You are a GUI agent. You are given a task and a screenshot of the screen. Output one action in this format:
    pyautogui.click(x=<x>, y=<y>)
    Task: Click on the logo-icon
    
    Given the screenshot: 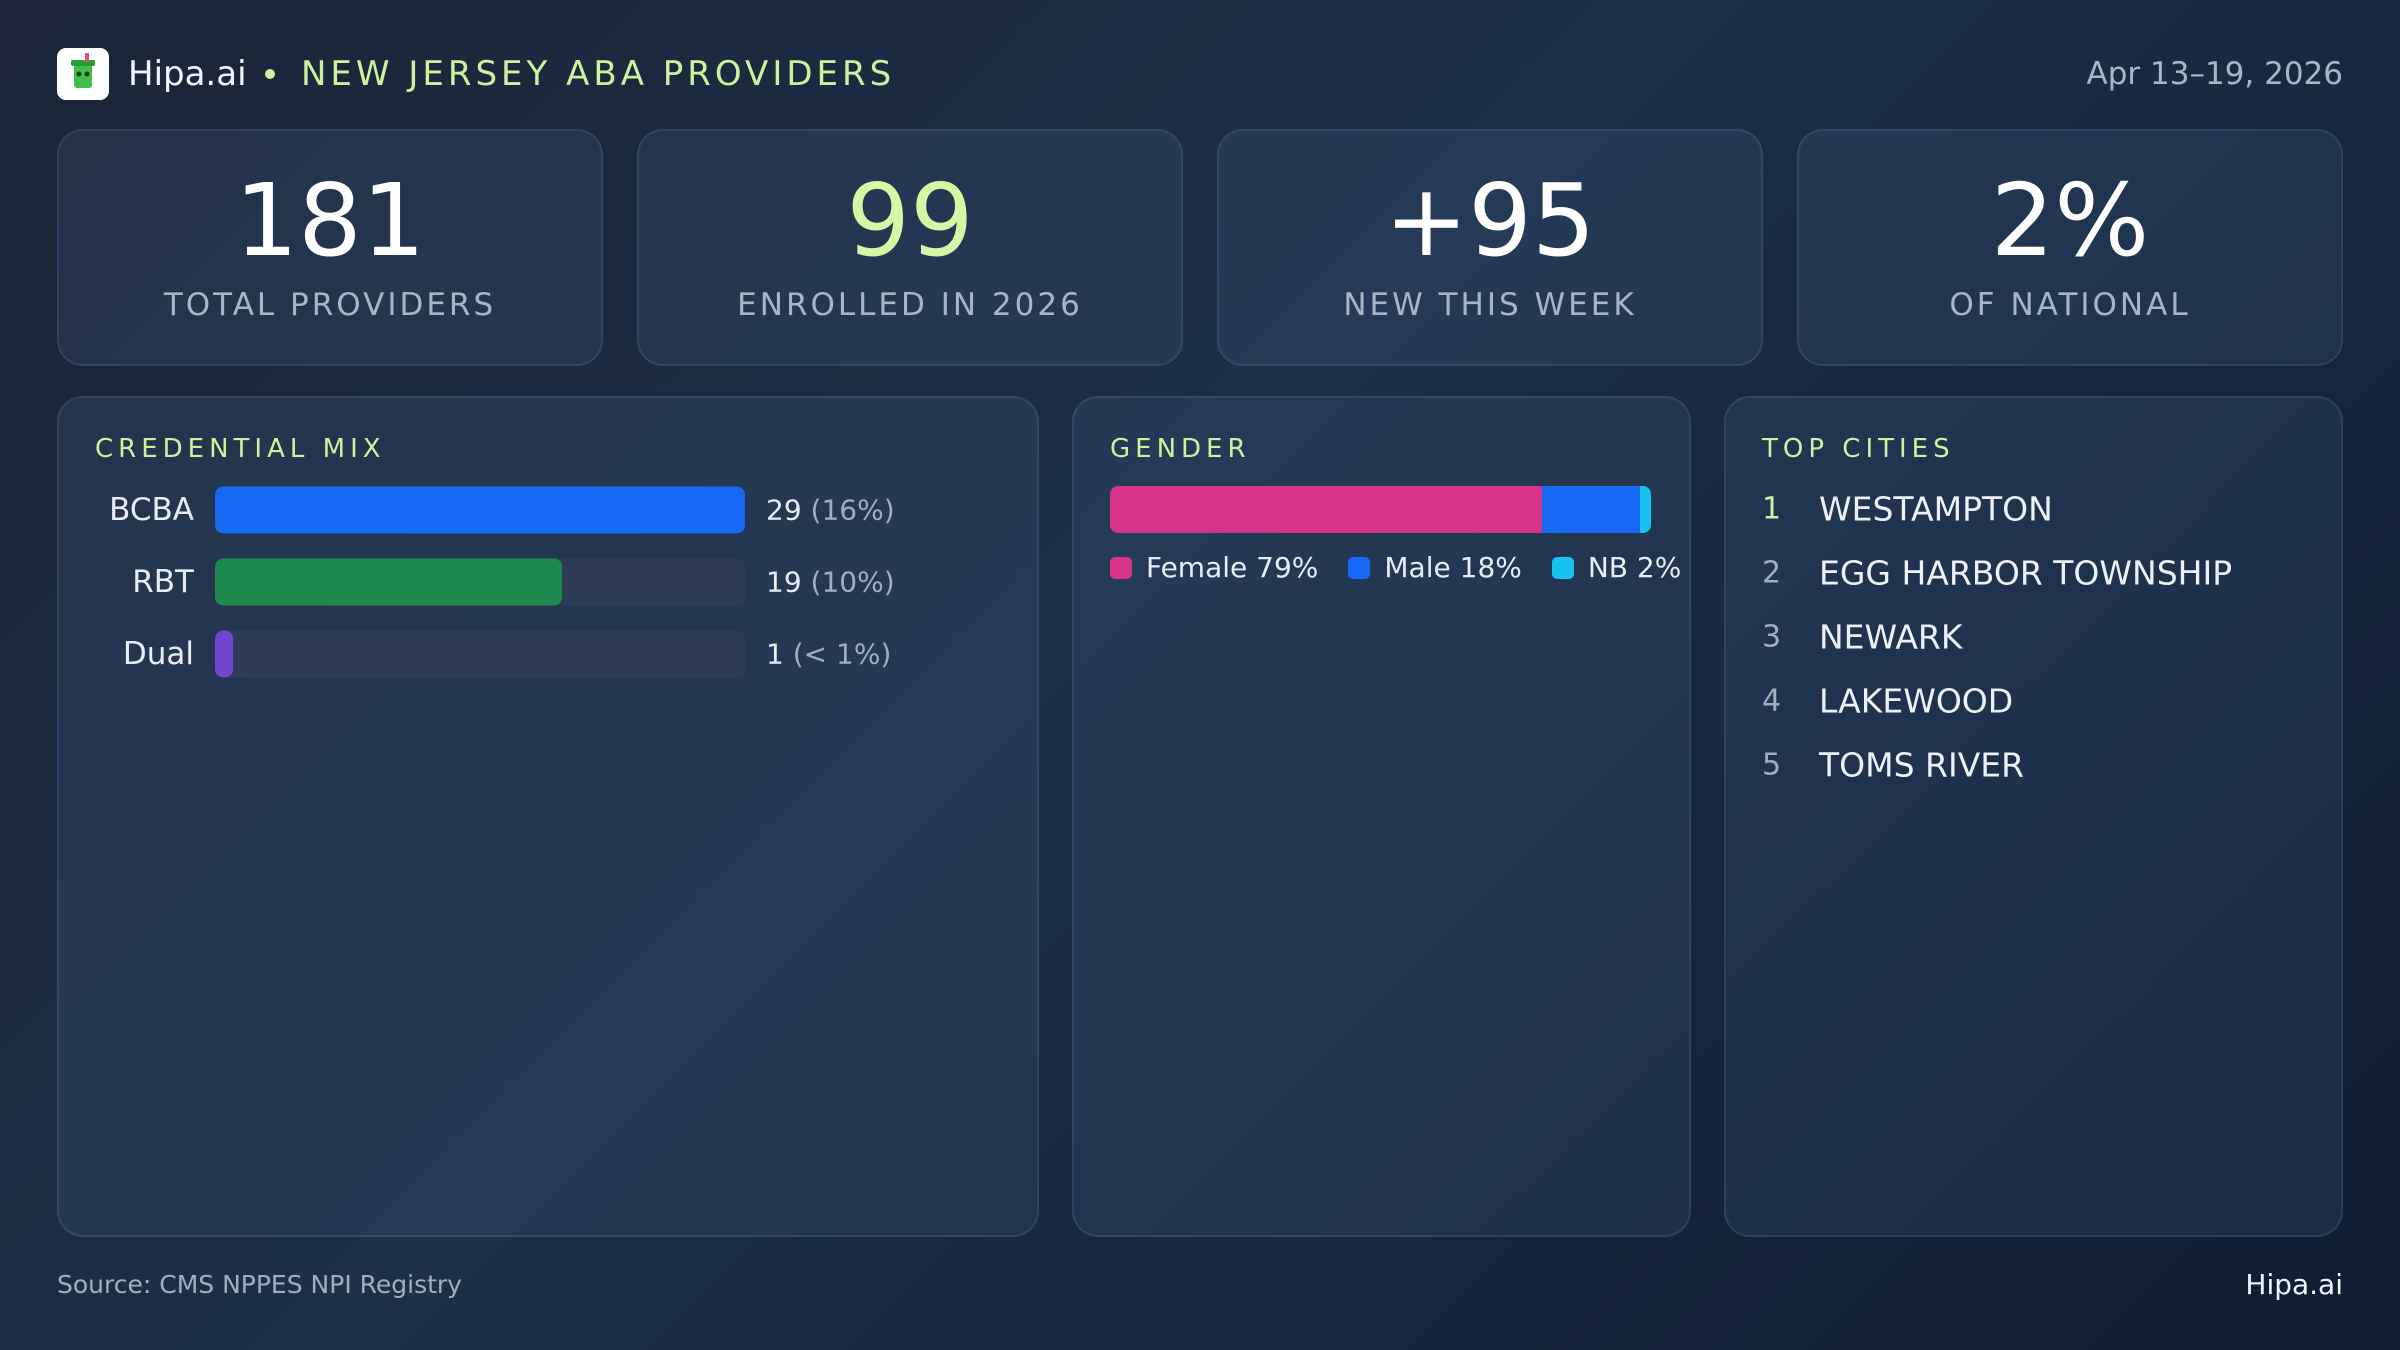 What is the action you would take?
    pyautogui.click(x=83, y=70)
    